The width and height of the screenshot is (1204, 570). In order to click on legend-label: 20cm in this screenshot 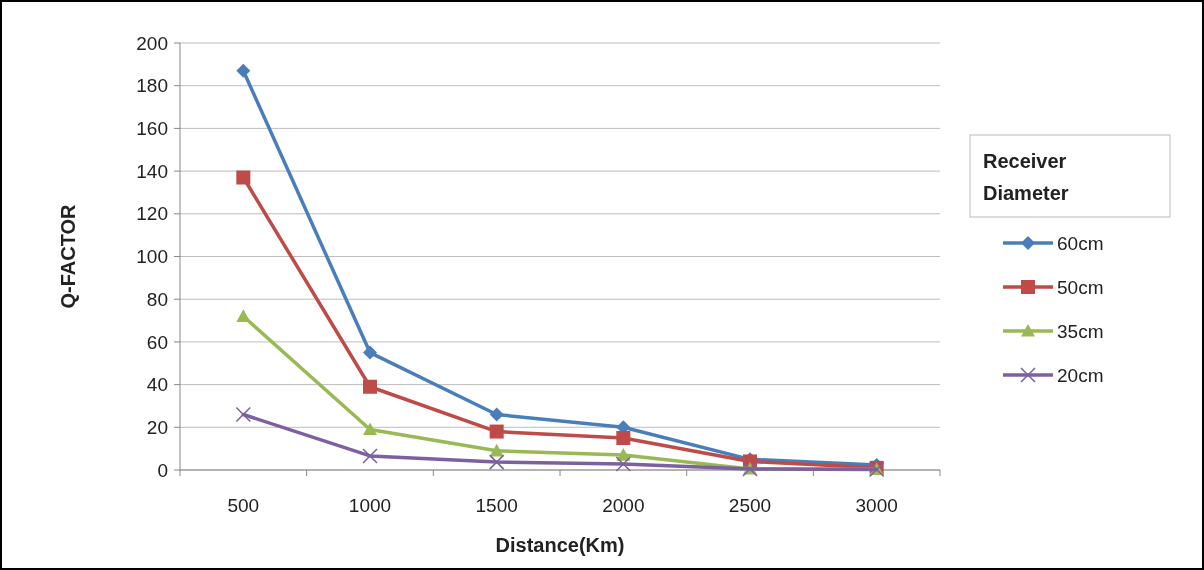, I will do `click(1080, 375)`.